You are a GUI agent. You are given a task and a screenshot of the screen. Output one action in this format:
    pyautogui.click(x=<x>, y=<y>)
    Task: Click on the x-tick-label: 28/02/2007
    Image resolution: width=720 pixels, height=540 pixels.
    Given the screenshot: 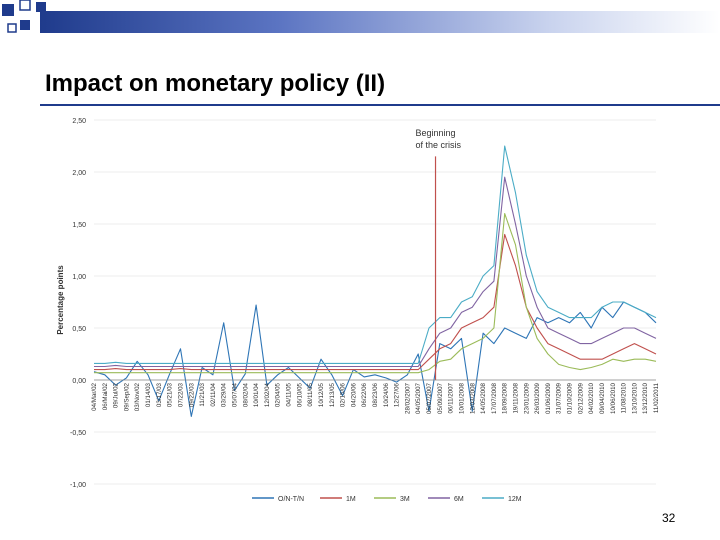 What is the action you would take?
    pyautogui.click(x=407, y=398)
    